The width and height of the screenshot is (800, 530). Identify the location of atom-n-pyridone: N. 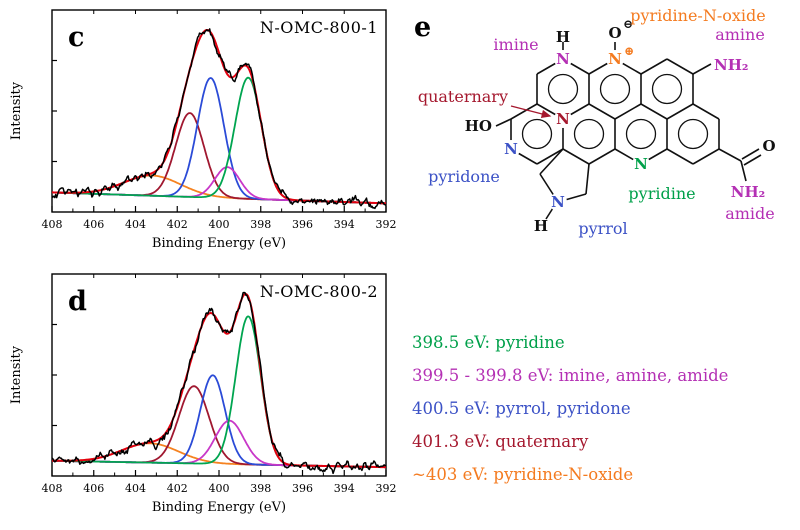
(511, 149).